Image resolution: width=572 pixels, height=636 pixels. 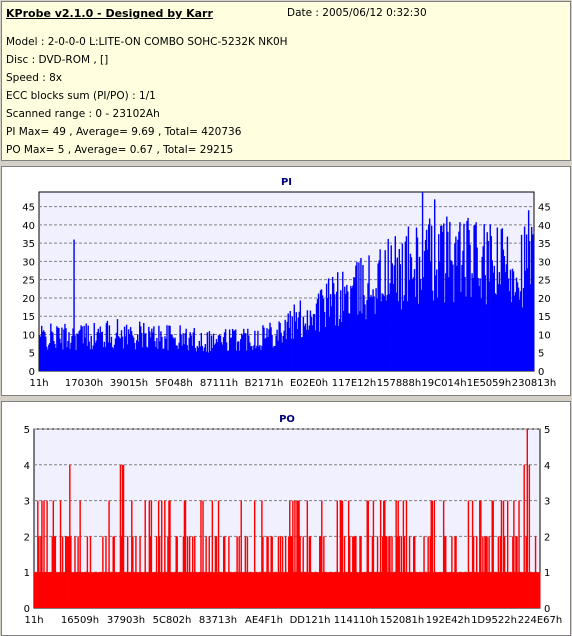 What do you see at coordinates (28, 299) in the screenshot?
I see `y-tick-label-left: 20` at bounding box center [28, 299].